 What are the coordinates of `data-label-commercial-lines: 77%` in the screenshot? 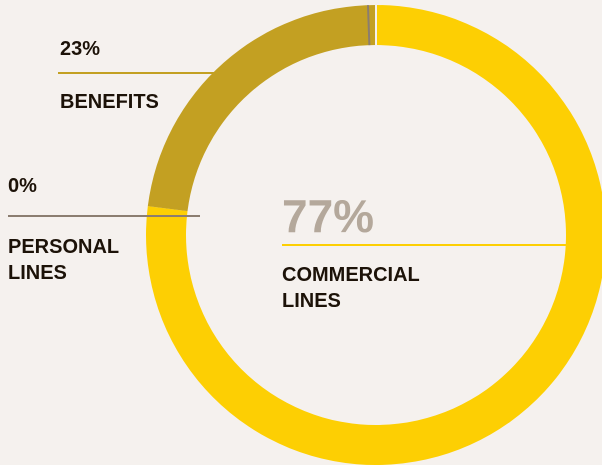 It's located at (328, 216).